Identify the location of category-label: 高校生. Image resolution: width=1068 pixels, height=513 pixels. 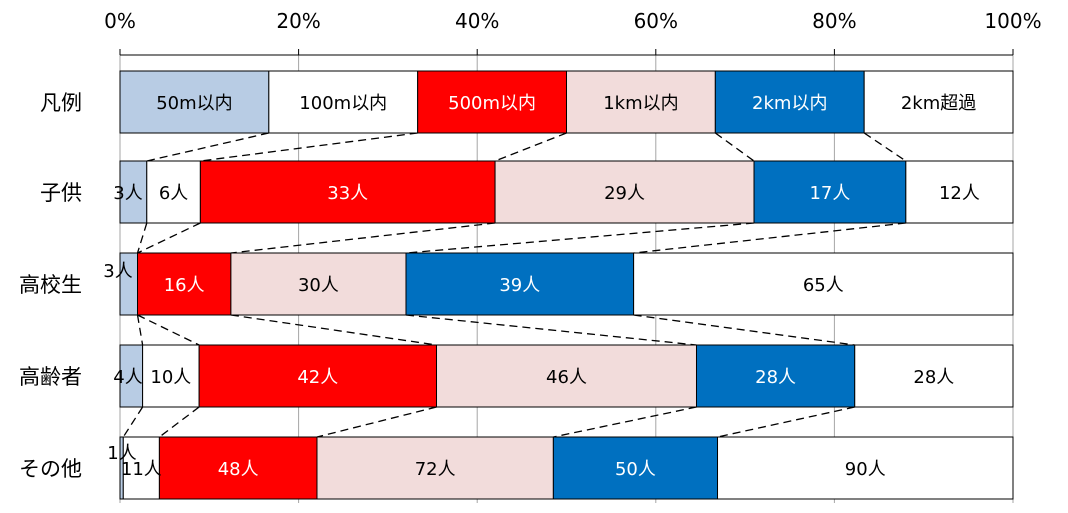
(50, 285).